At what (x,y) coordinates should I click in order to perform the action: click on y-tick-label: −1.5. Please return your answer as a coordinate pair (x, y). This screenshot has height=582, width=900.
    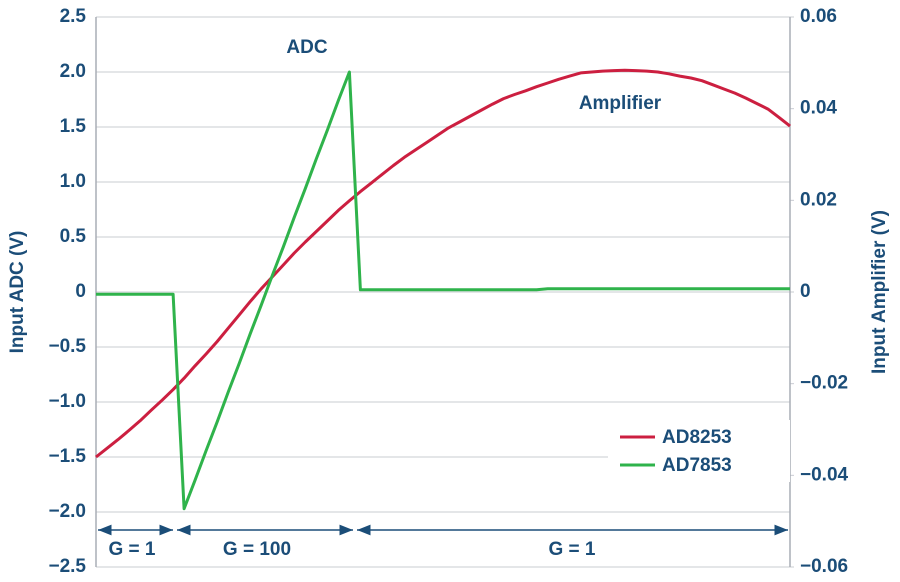
    Looking at the image, I should click on (67, 456).